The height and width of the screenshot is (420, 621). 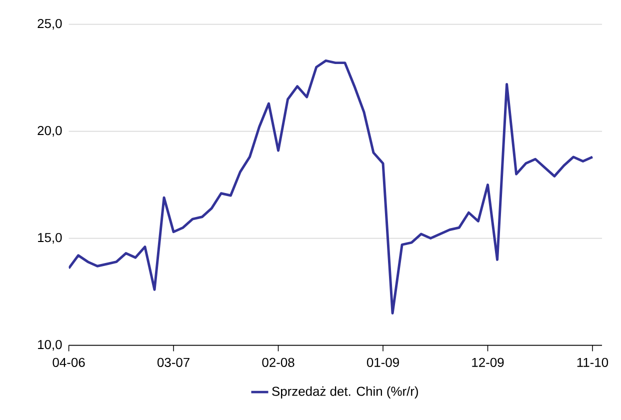 What do you see at coordinates (278, 362) in the screenshot?
I see `x-tick-label: 02-08` at bounding box center [278, 362].